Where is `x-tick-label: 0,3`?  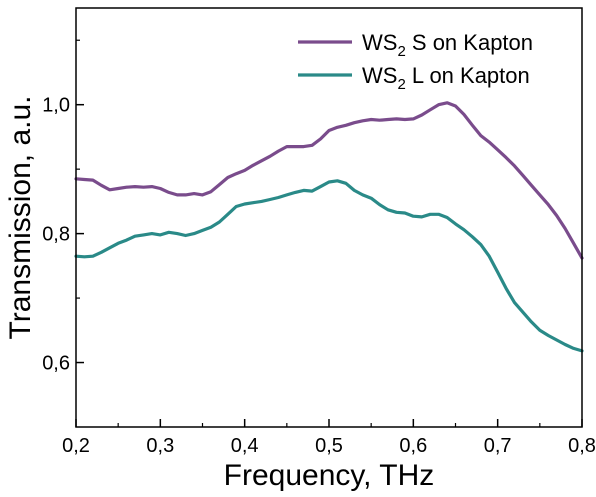
x-tick-label: 0,3 is located at coordinates (160, 446).